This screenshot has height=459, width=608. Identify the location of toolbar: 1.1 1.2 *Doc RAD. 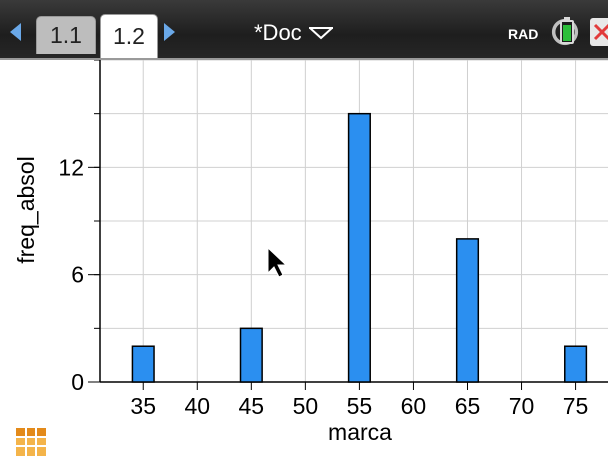
(304, 29).